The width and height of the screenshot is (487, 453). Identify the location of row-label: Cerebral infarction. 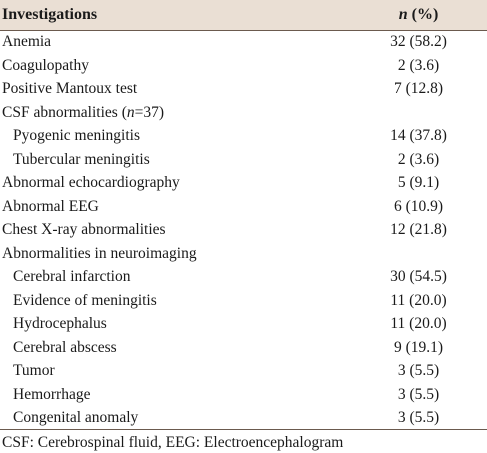
(72, 276).